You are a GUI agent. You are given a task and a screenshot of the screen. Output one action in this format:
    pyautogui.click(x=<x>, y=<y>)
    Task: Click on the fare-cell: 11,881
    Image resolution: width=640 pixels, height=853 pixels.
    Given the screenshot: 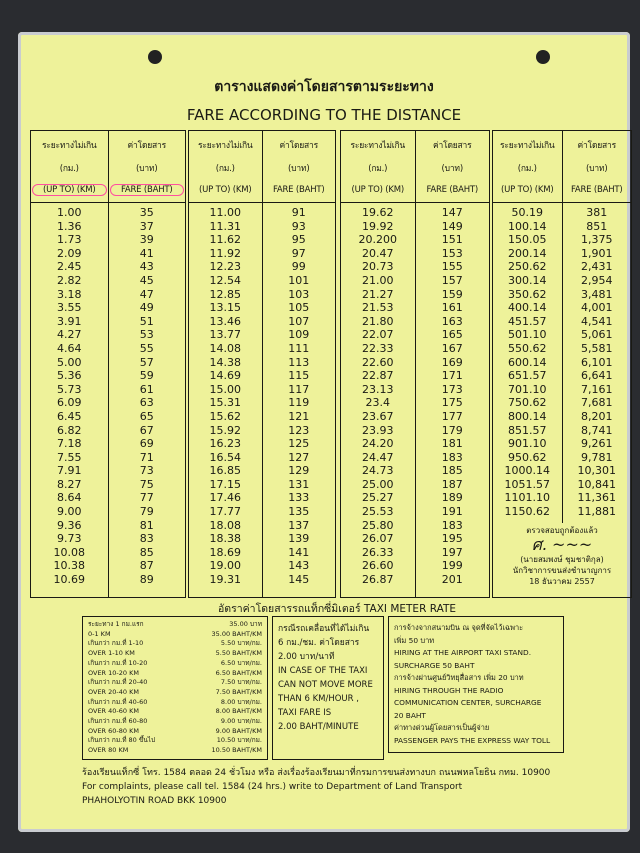 What is the action you would take?
    pyautogui.click(x=597, y=512)
    